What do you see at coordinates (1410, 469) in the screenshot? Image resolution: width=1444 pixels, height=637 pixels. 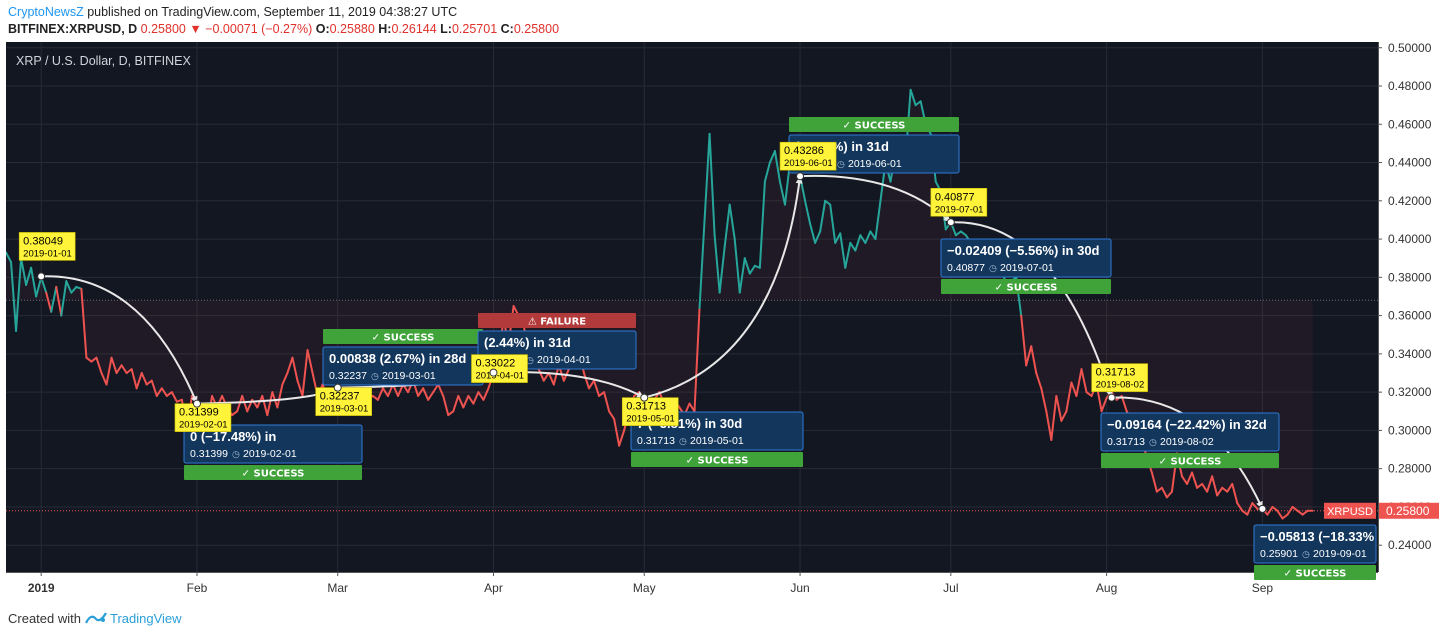 I see `y-tick-label: 0.28000` at bounding box center [1410, 469].